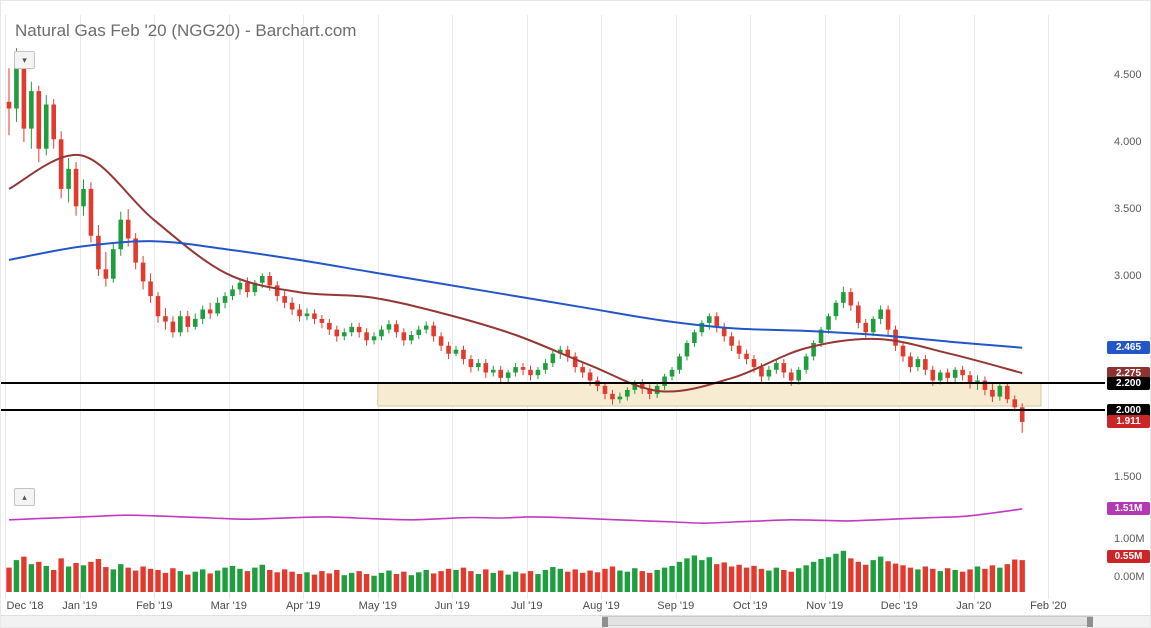  I want to click on symbol-dropdown-button: ▾, so click(24, 60).